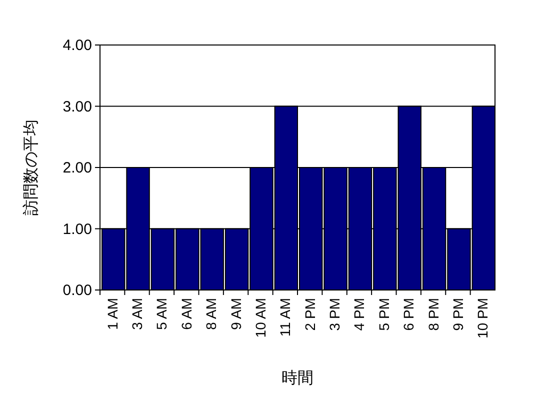  What do you see at coordinates (334, 314) in the screenshot?
I see `x-tick-label: 3 PM` at bounding box center [334, 314].